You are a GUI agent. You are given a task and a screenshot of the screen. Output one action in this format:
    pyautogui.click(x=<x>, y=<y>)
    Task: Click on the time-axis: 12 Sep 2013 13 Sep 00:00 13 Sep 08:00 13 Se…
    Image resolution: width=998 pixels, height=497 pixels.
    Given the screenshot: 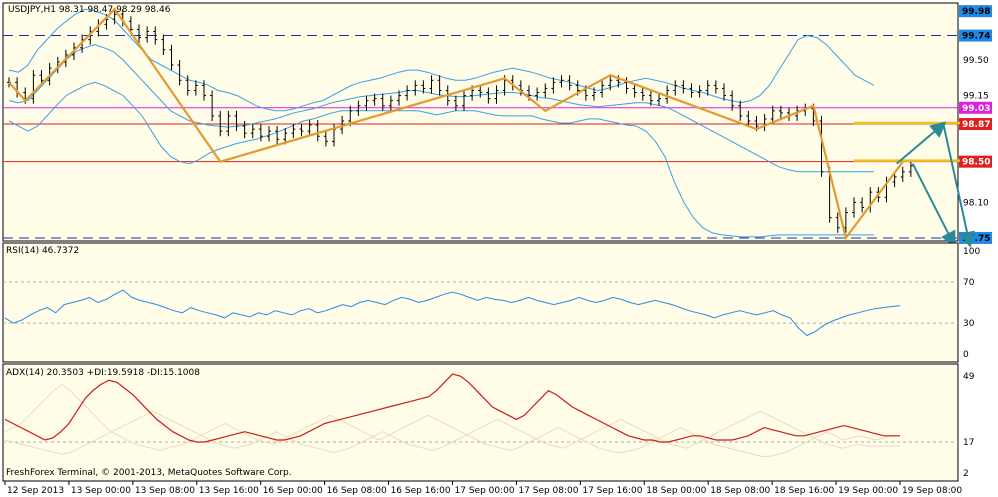 What is the action you would take?
    pyautogui.click(x=483, y=488)
    